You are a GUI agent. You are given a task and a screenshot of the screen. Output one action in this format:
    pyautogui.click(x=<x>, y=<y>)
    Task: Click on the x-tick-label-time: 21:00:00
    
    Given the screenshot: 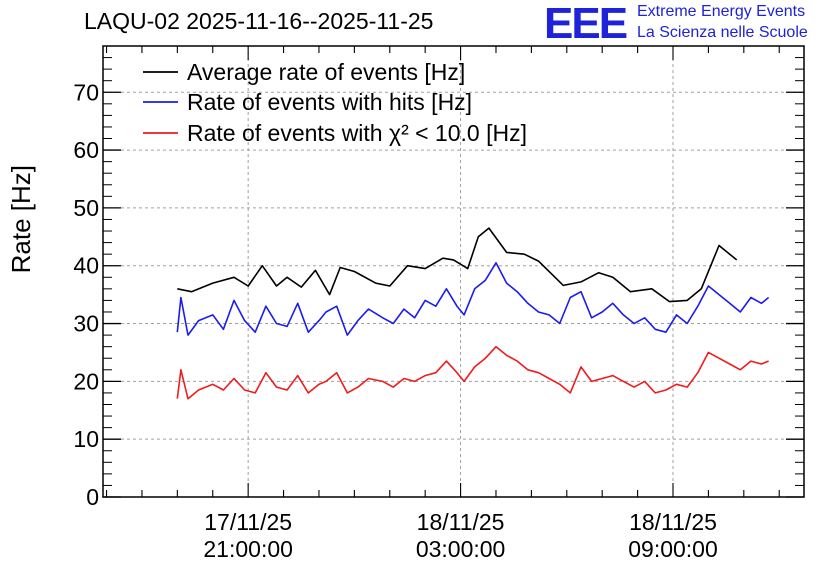 What is the action you would take?
    pyautogui.click(x=248, y=549)
    